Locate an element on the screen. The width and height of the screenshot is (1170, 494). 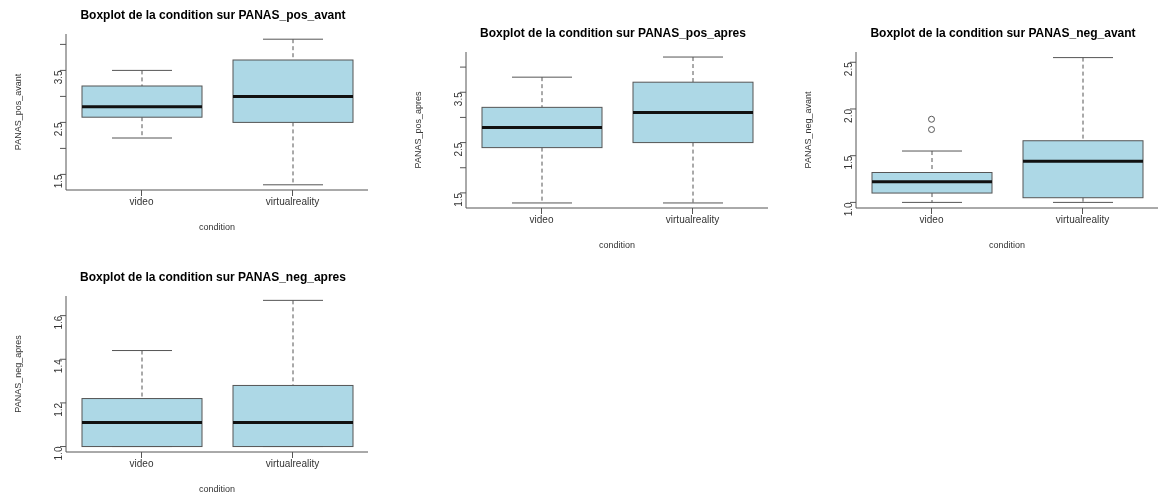
y-axis-title: PANAS_pos_avant is located at coordinates (18, 112).